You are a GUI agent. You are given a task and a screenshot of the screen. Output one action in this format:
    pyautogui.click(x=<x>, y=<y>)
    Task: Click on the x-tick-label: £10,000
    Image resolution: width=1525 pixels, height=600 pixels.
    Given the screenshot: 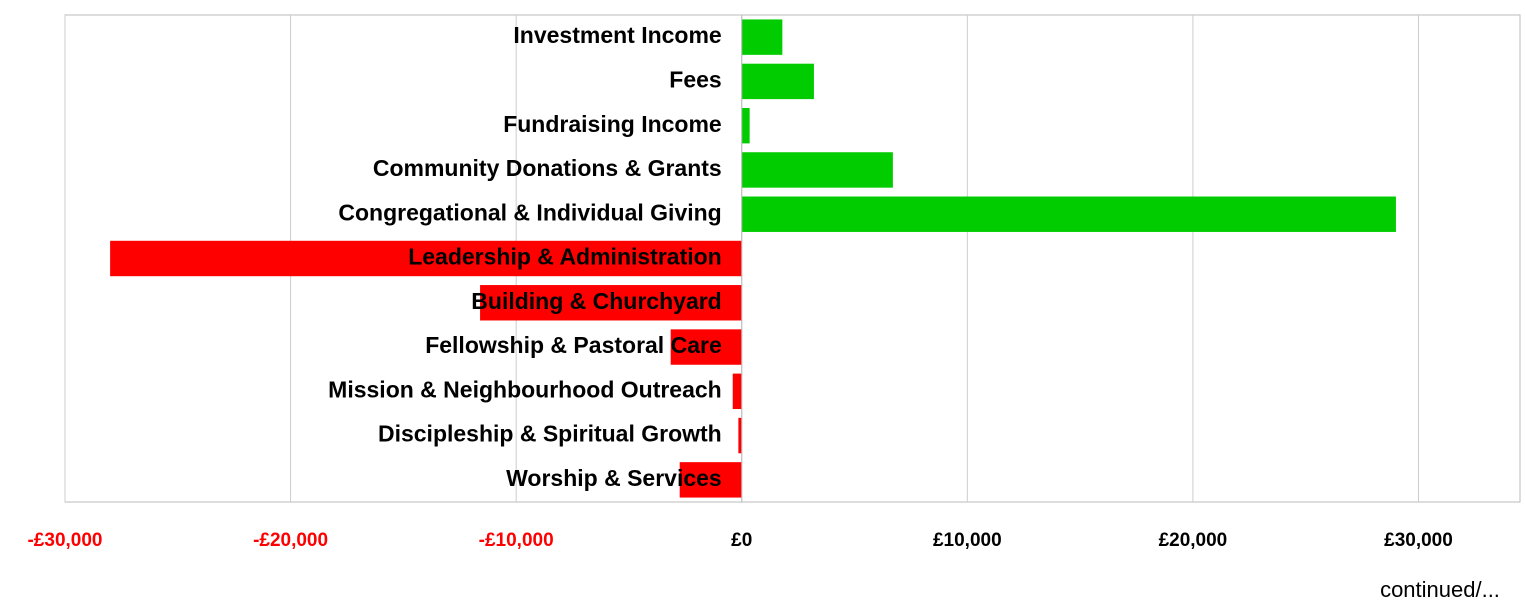 What is the action you would take?
    pyautogui.click(x=967, y=540)
    